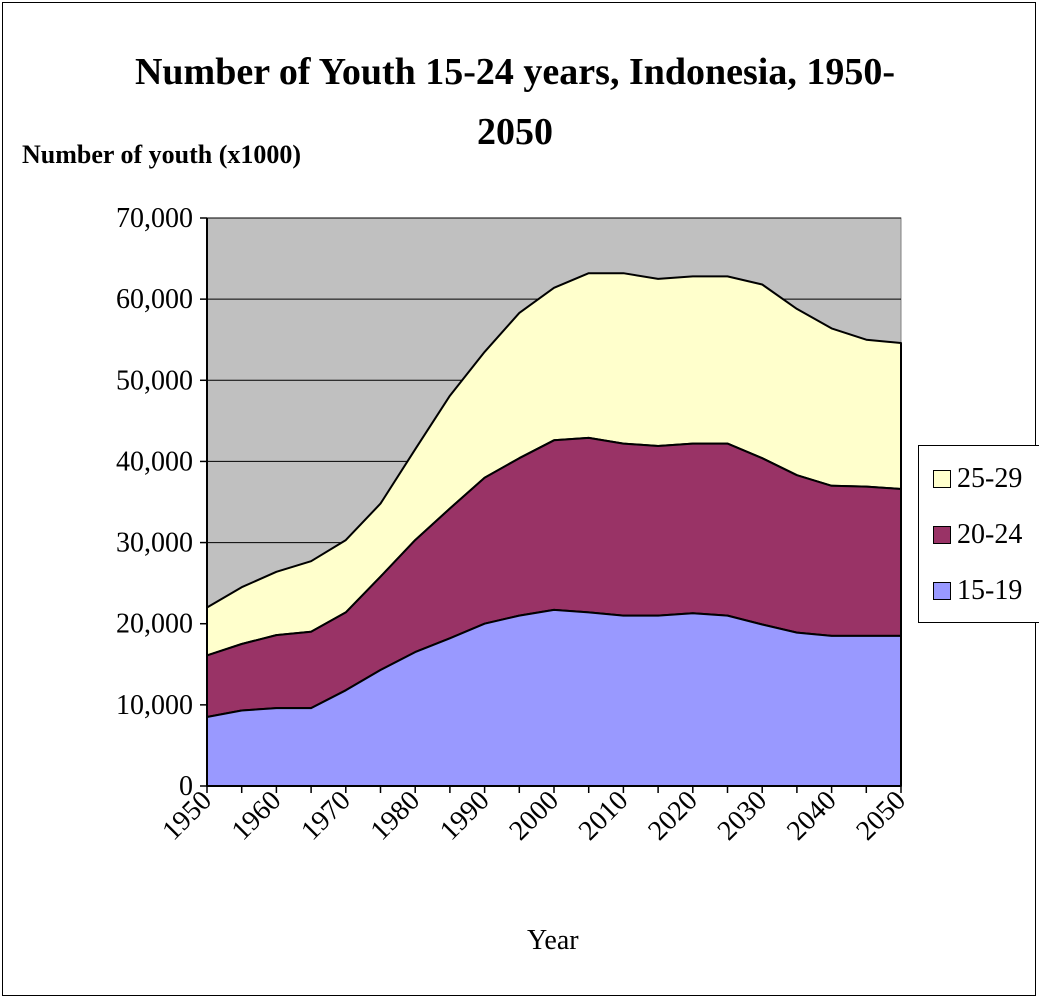  Describe the element at coordinates (812, 816) in the screenshot. I see `x-tick-label: 2040` at that location.